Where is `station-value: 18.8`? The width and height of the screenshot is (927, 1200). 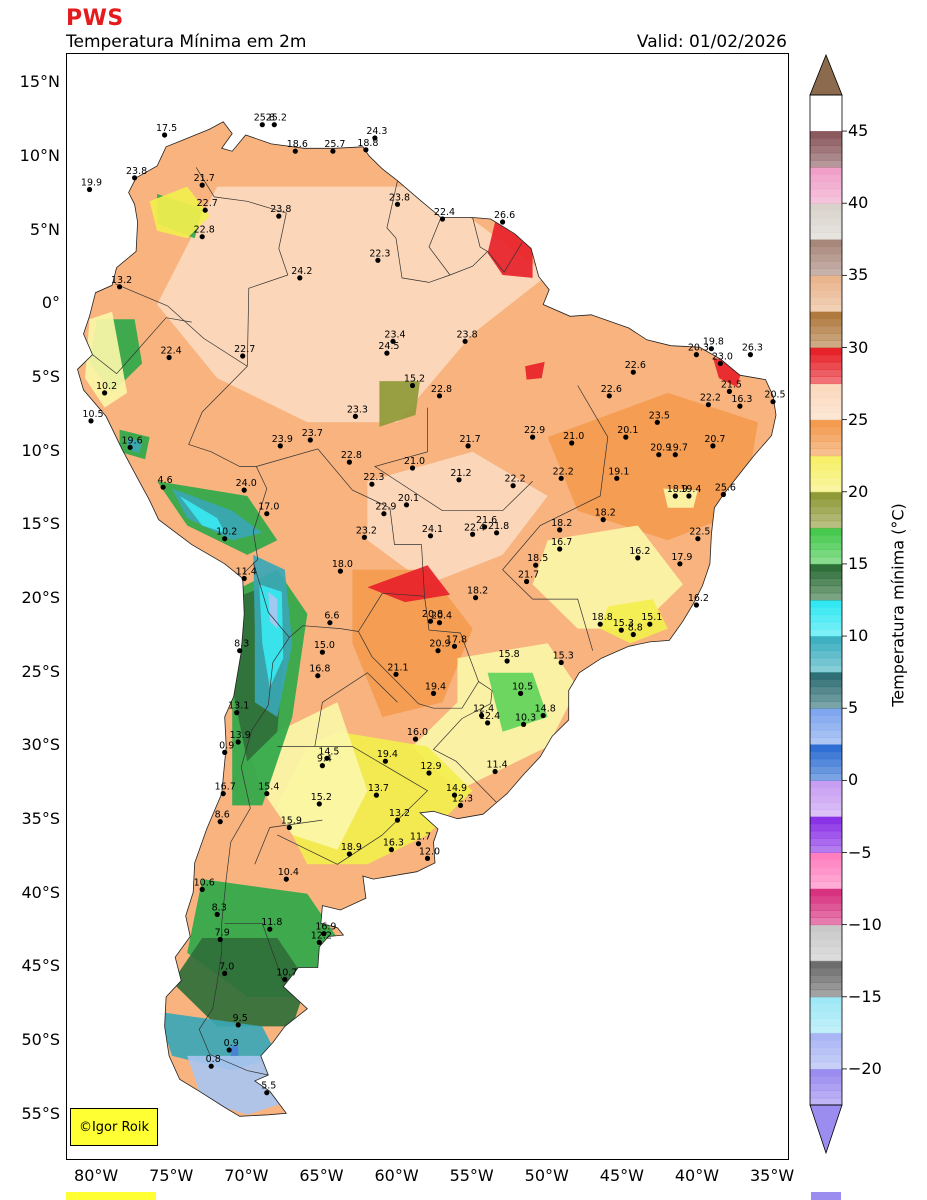
station-value: 18.8 is located at coordinates (602, 617).